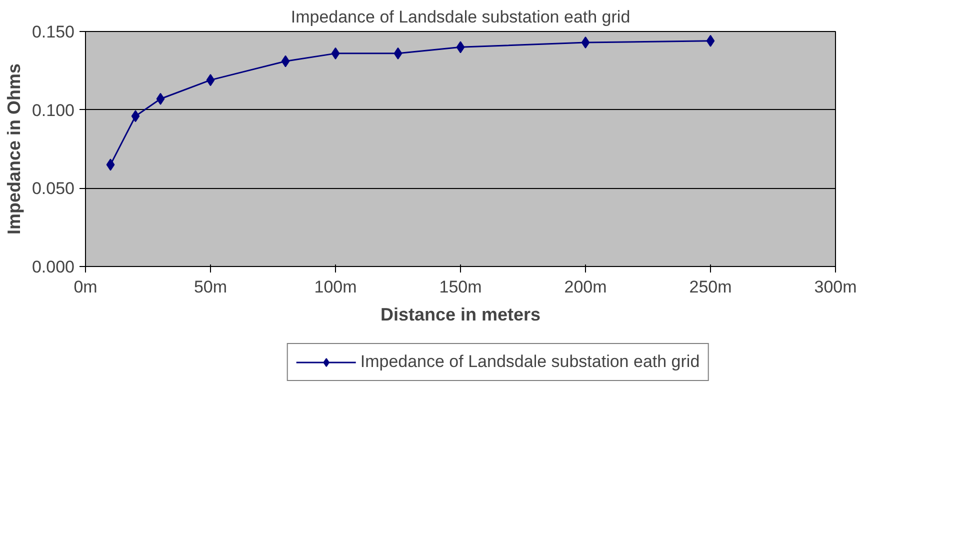  What do you see at coordinates (460, 287) in the screenshot?
I see `x-tick-label: 150m` at bounding box center [460, 287].